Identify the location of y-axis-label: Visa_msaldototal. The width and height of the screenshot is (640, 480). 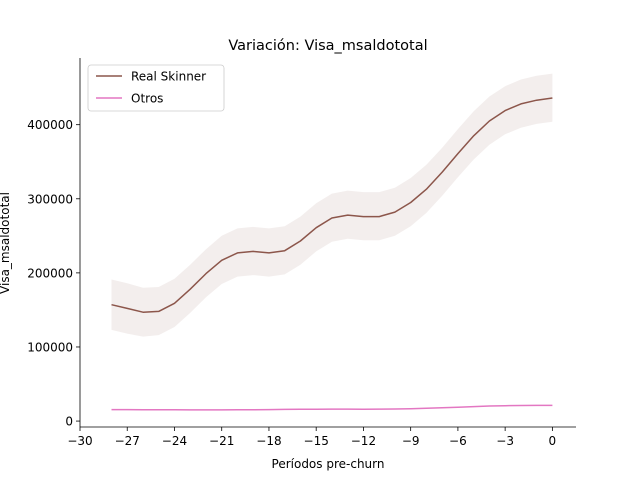
(6, 243).